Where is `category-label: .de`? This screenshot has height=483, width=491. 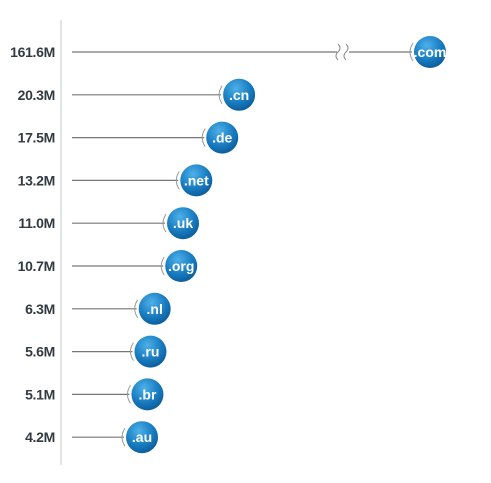
category-label: .de is located at coordinates (222, 138).